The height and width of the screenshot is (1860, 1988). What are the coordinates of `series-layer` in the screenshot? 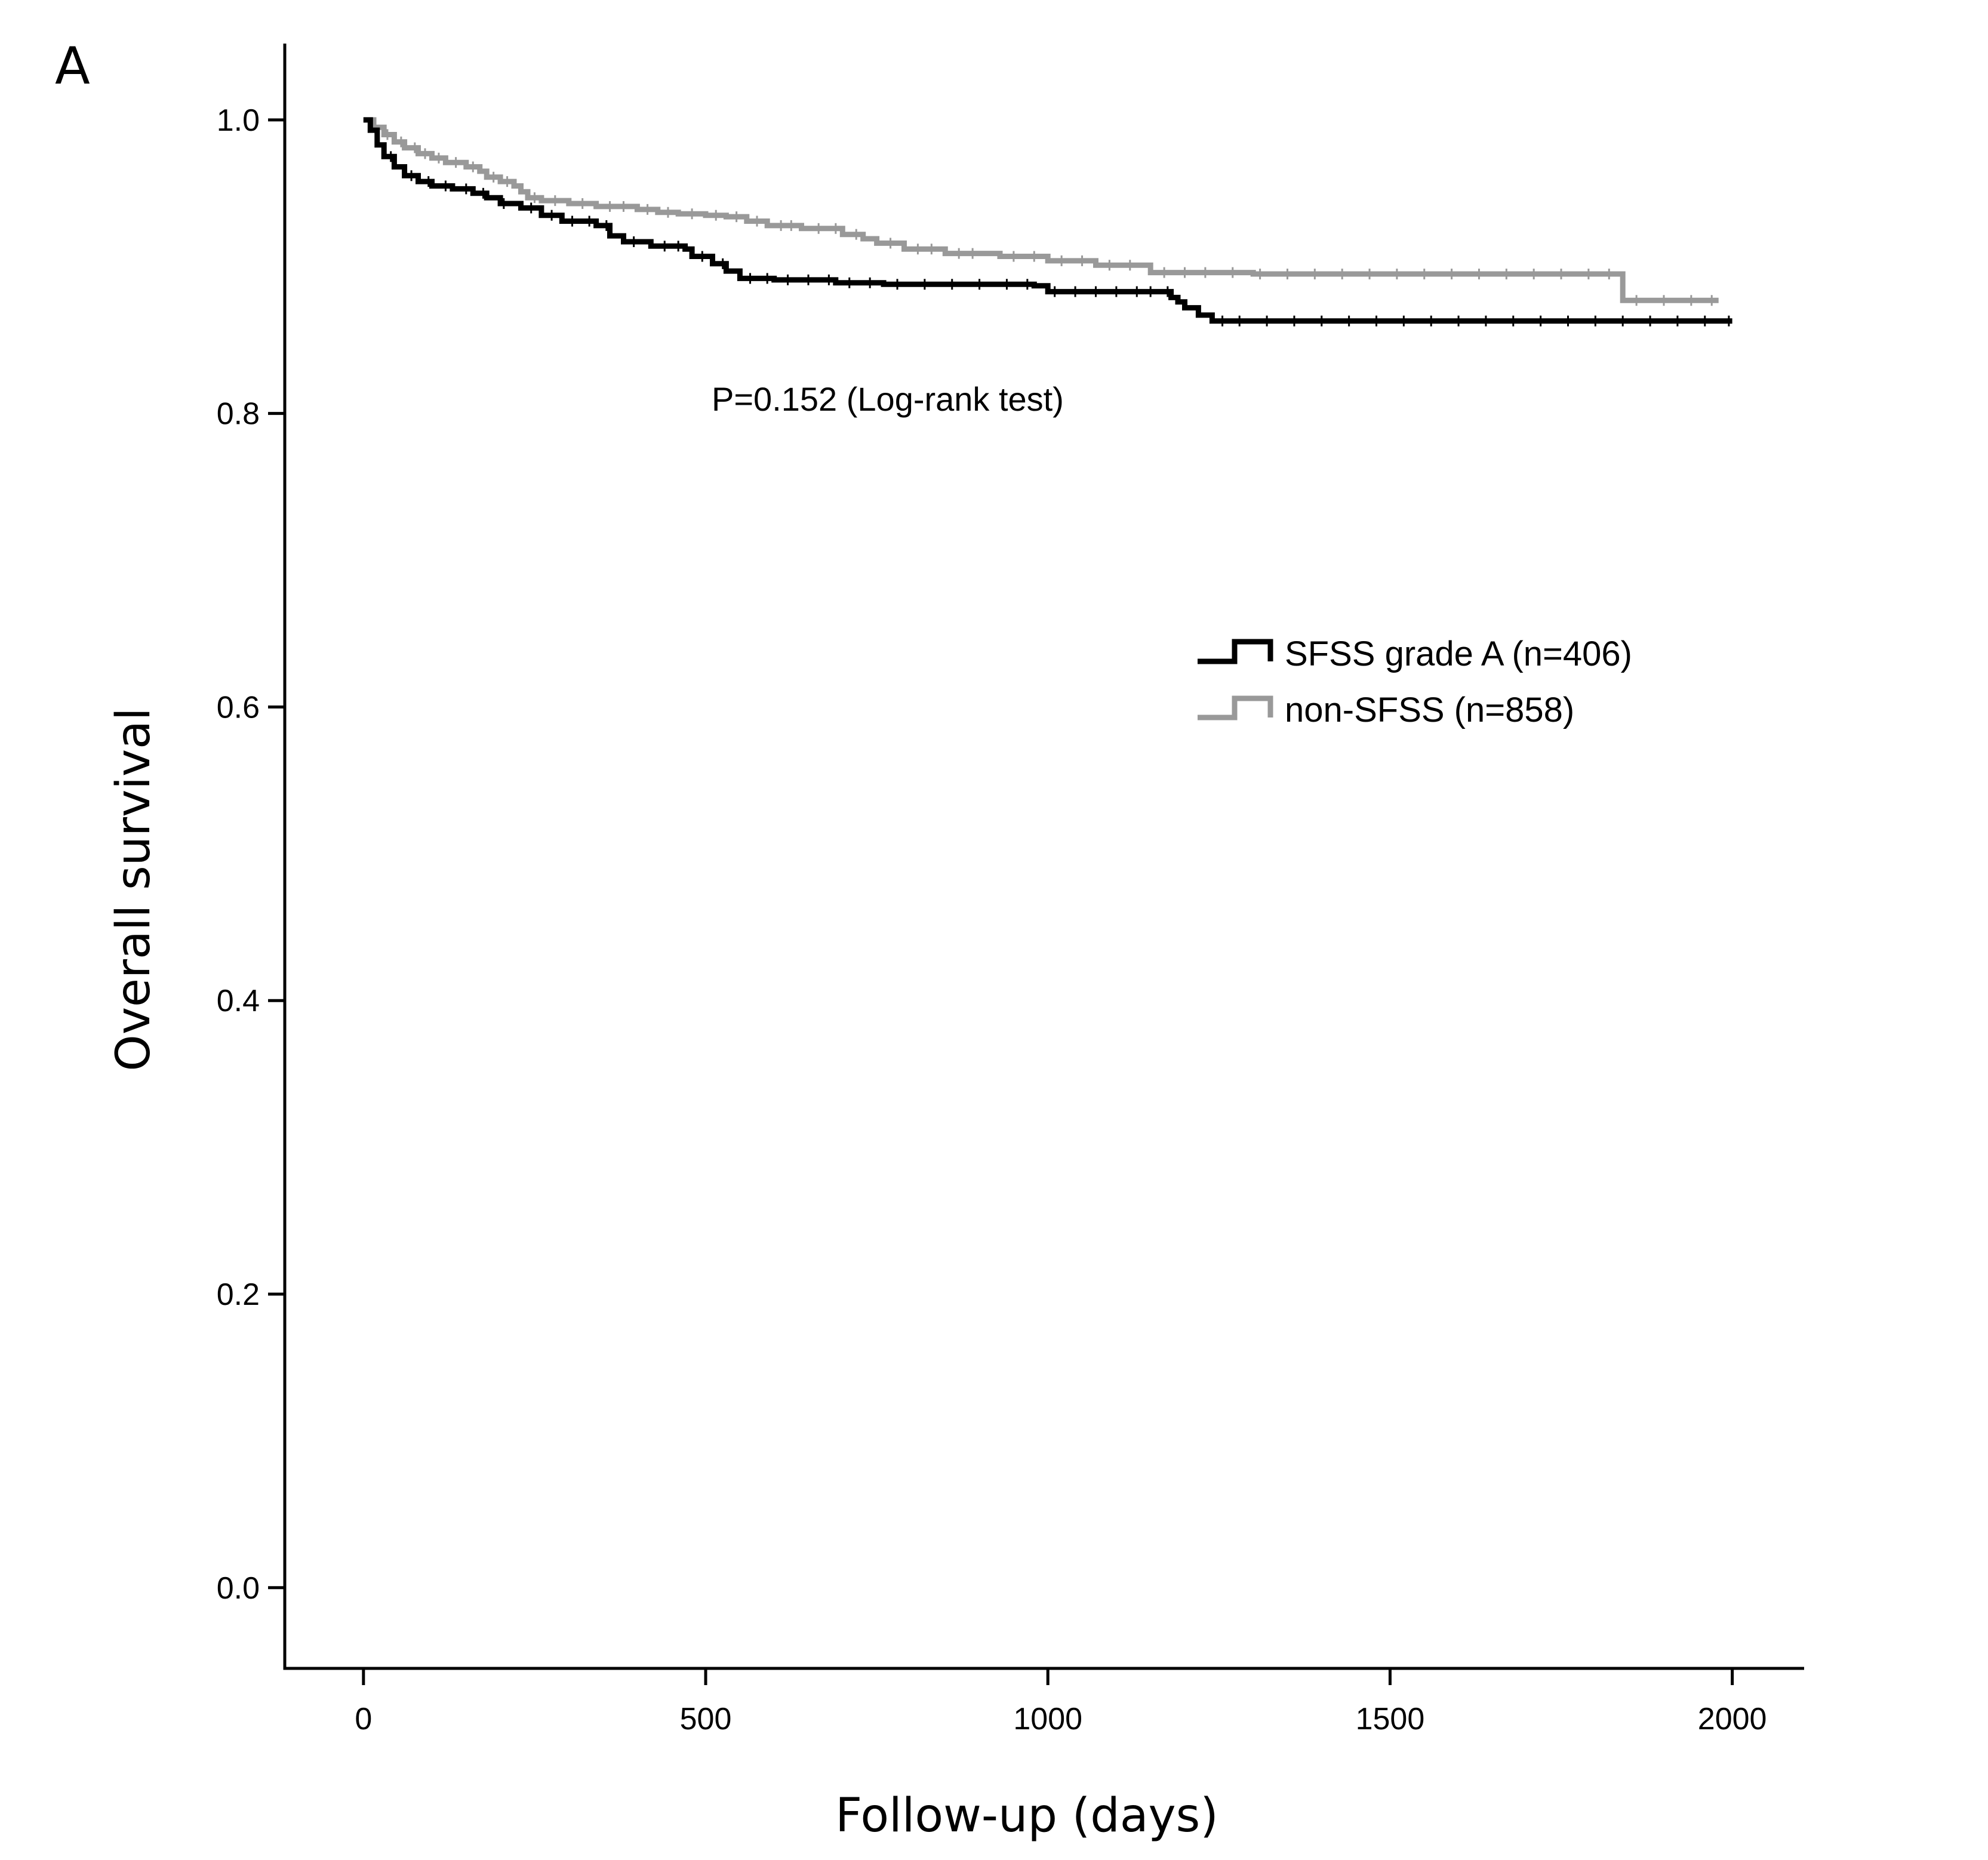 It's located at (1047, 222).